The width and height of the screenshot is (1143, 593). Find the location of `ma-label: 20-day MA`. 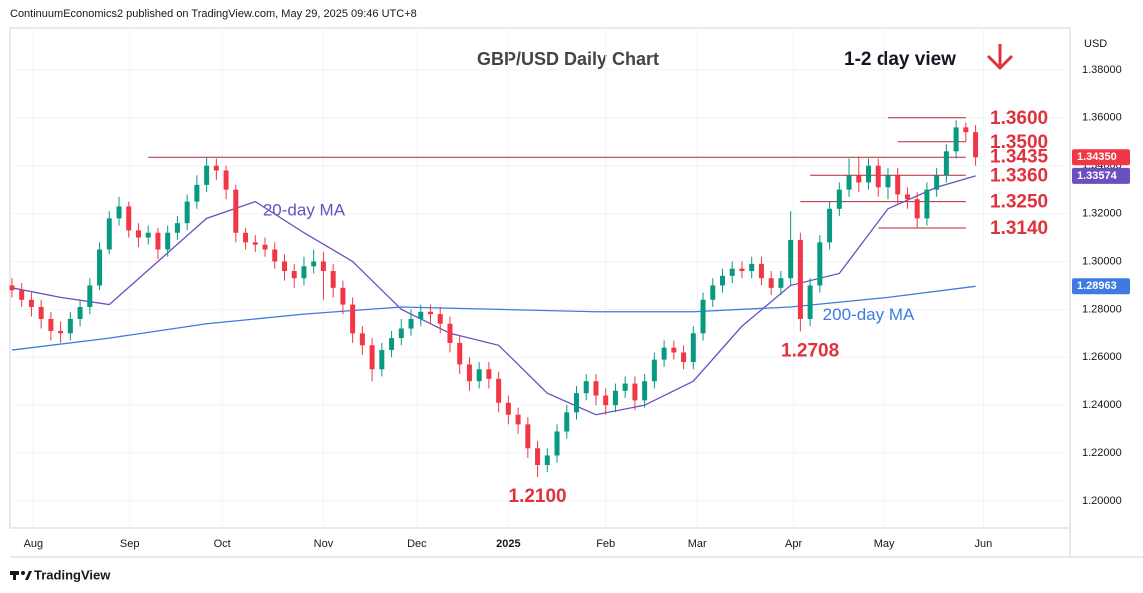

ma-label: 20-day MA is located at coordinates (304, 210).